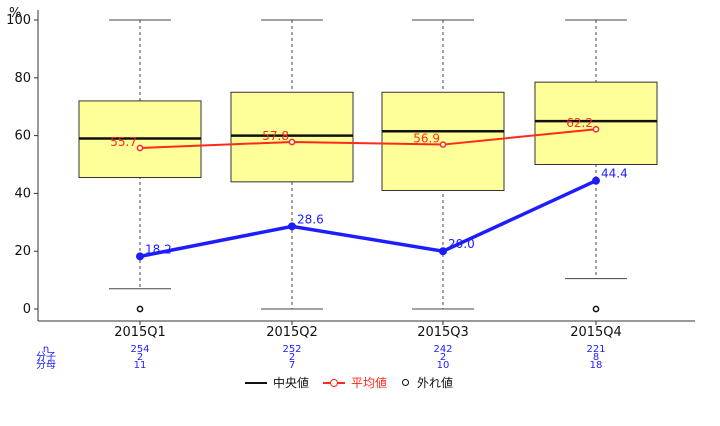  Describe the element at coordinates (596, 365) in the screenshot. I see `count-value: 18` at that location.